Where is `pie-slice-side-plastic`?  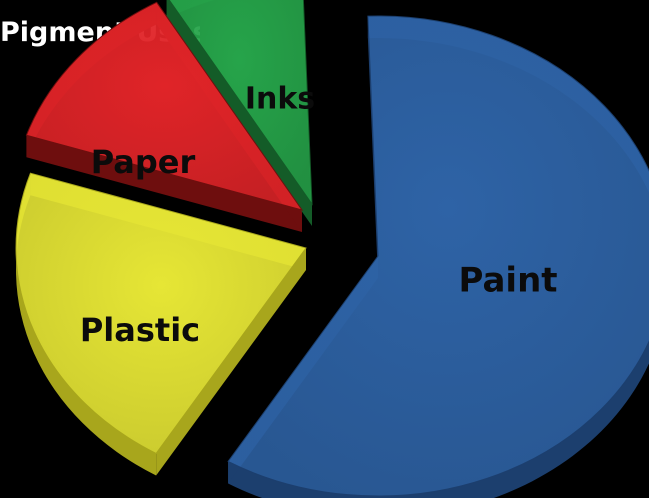 pie-slice-side-plastic is located at coordinates (86, 324).